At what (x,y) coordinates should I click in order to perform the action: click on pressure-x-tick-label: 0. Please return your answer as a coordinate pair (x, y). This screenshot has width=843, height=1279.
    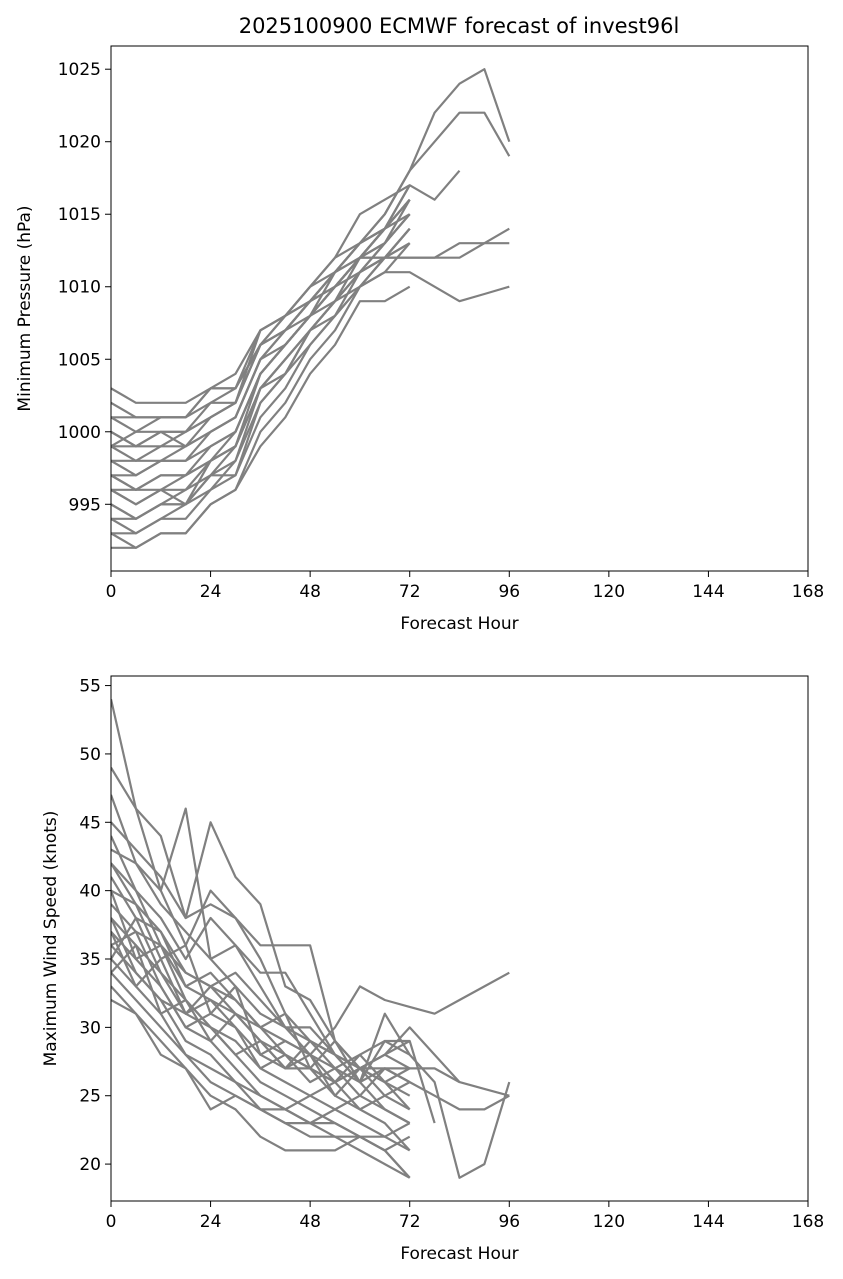
    Looking at the image, I should click on (111, 592).